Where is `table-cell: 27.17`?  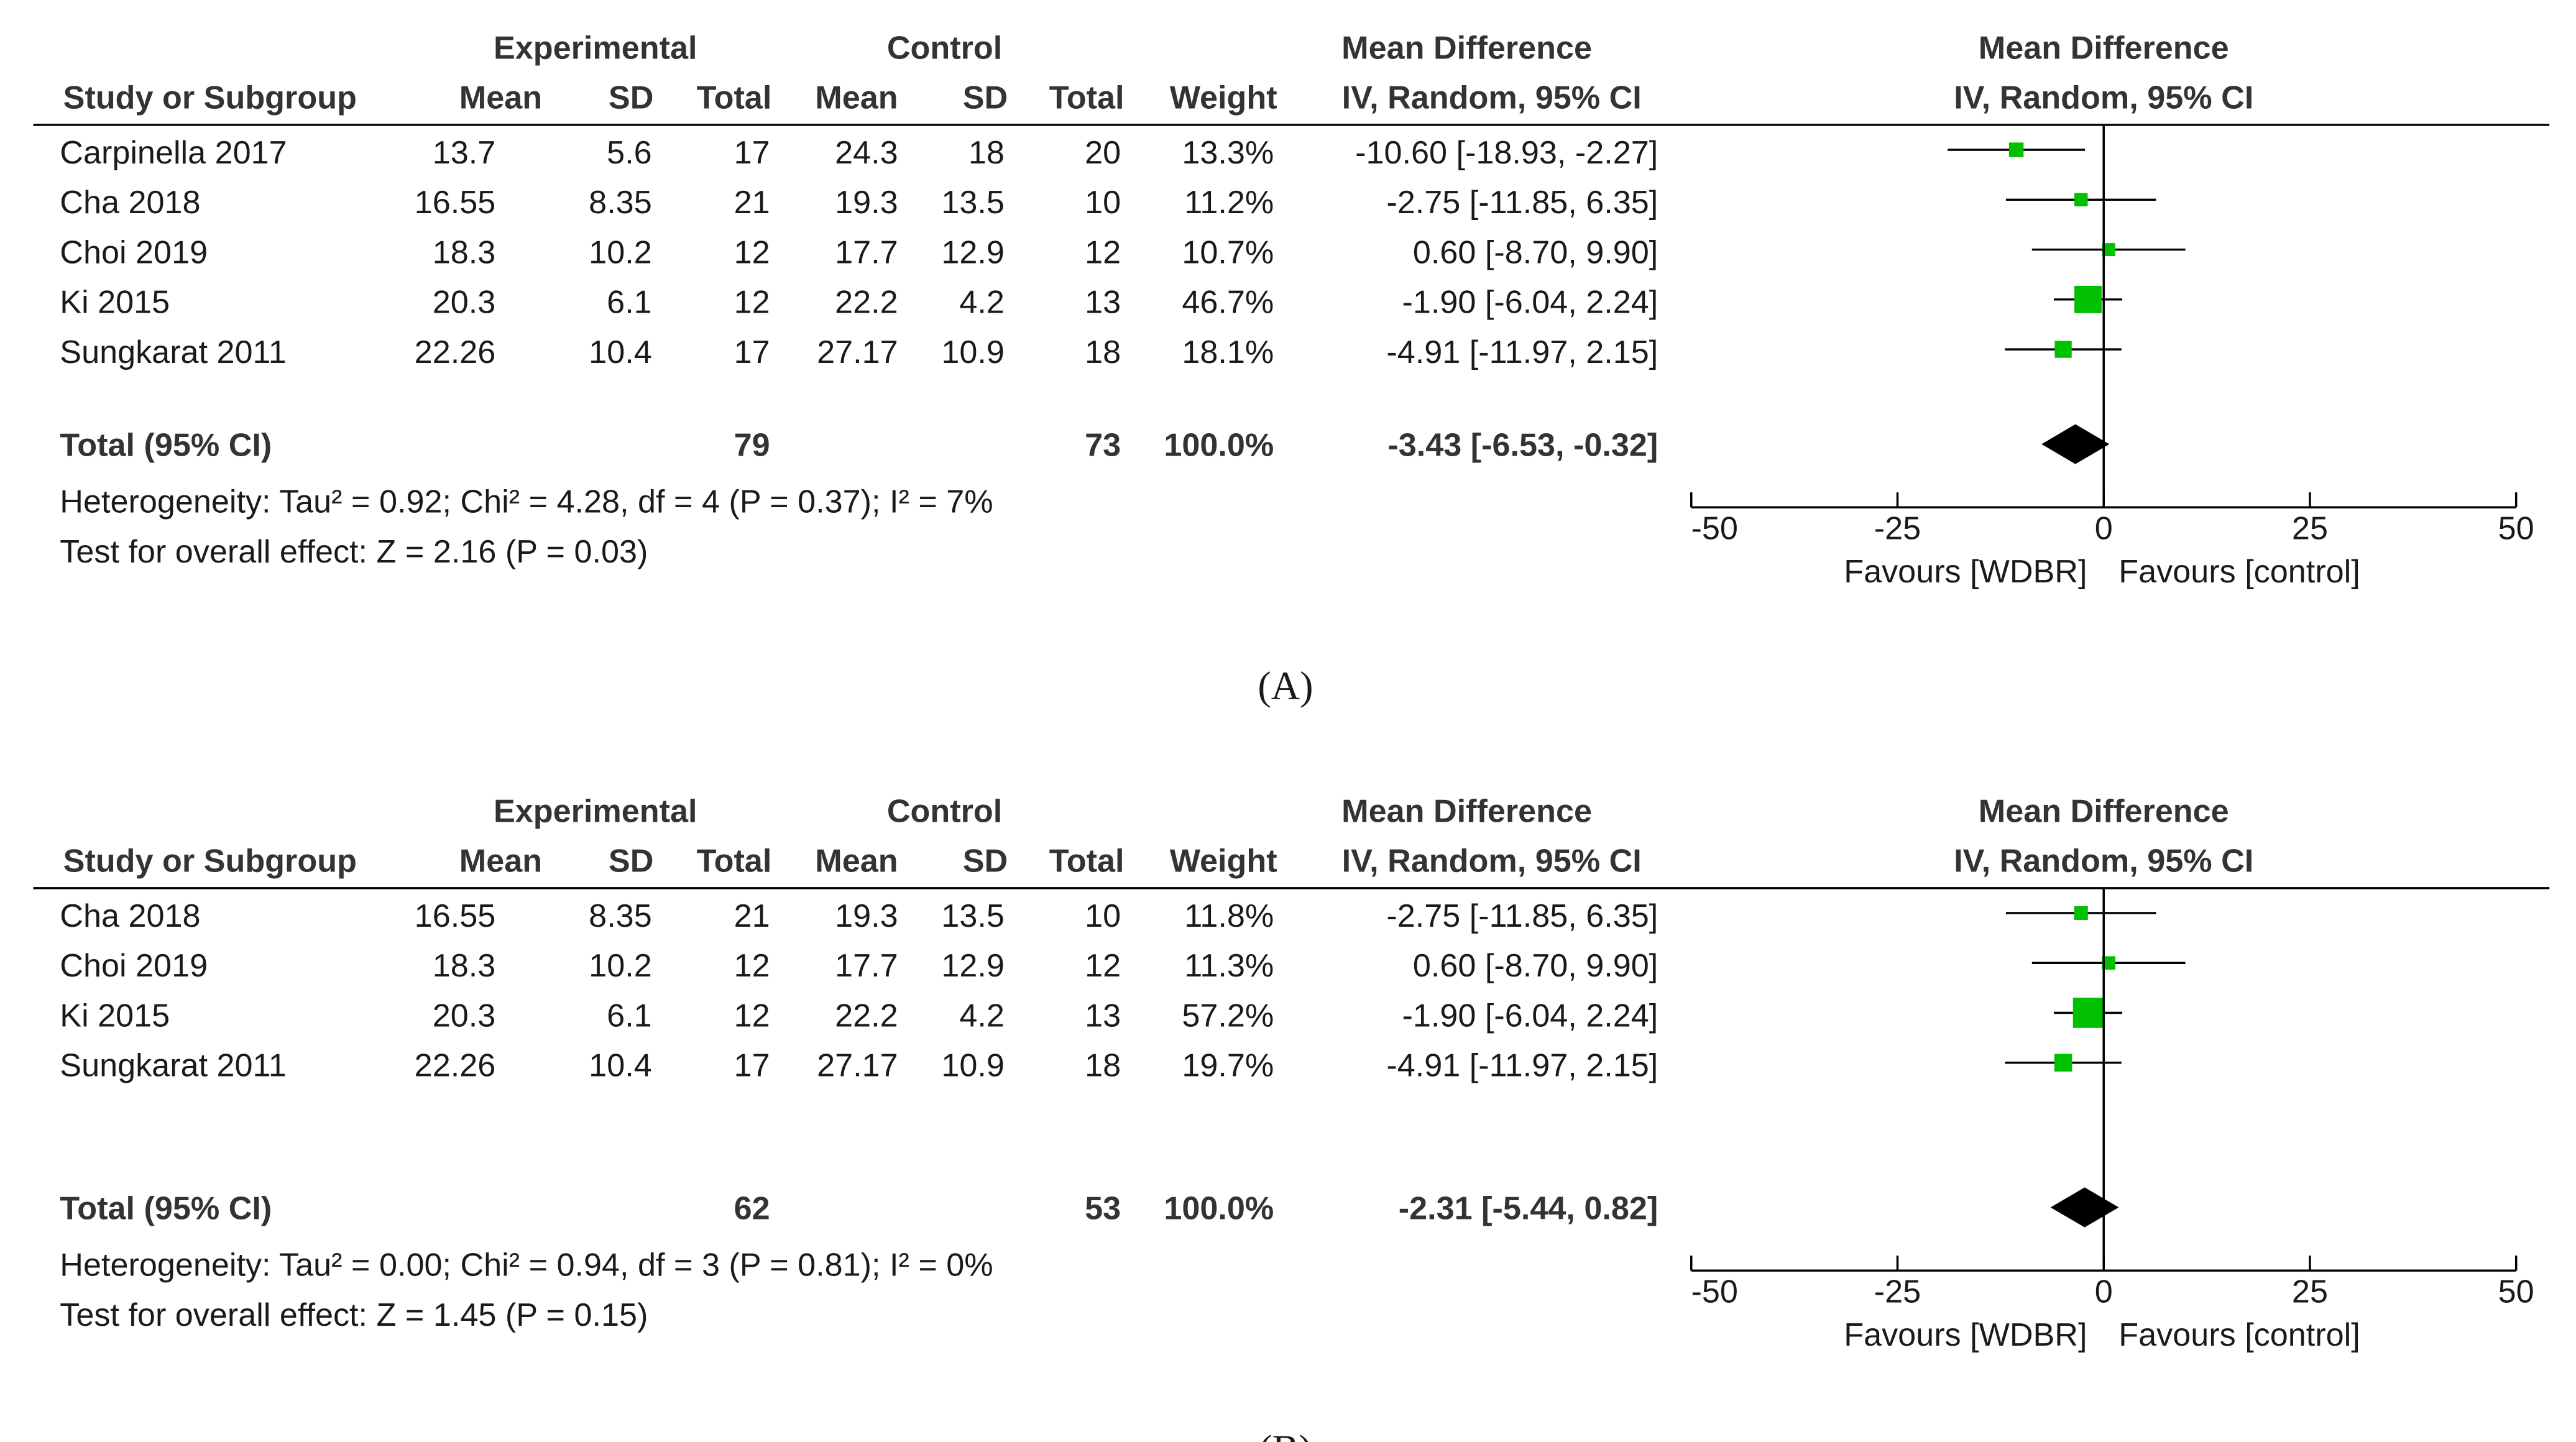 table-cell: 27.17 is located at coordinates (857, 1066).